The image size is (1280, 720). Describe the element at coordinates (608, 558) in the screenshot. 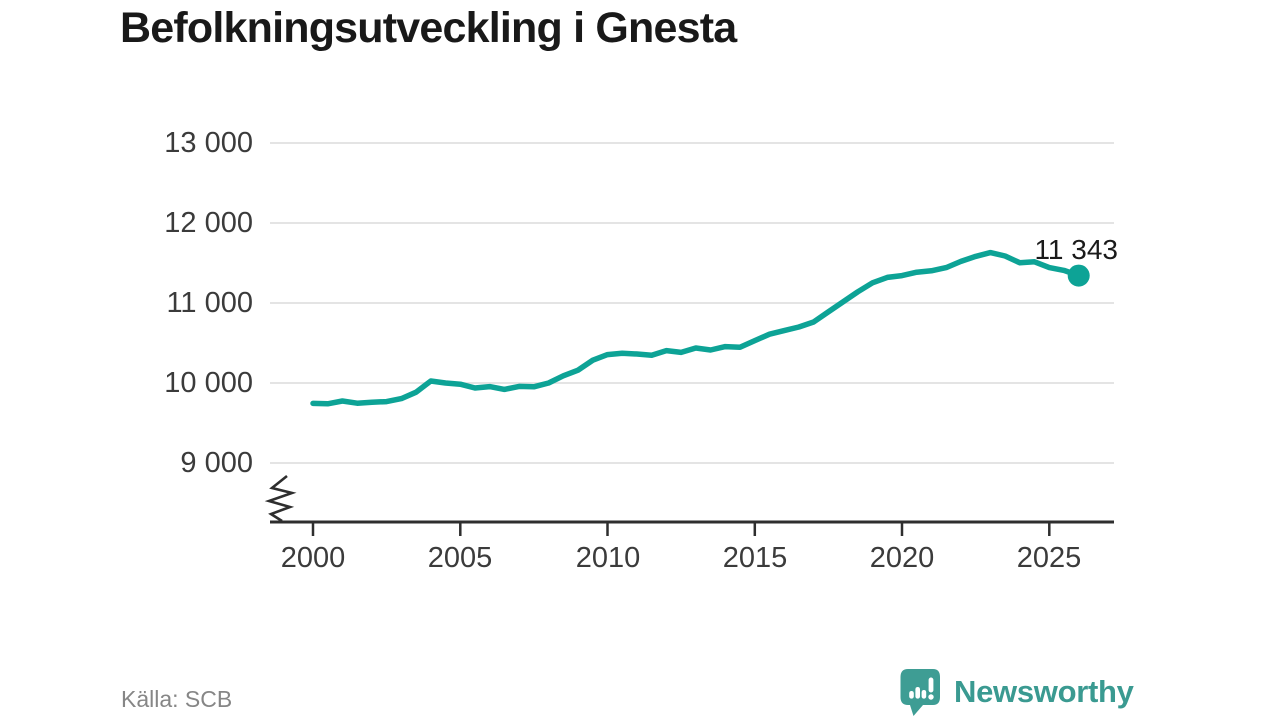

I see `x-axis-tick-label: 2010` at that location.